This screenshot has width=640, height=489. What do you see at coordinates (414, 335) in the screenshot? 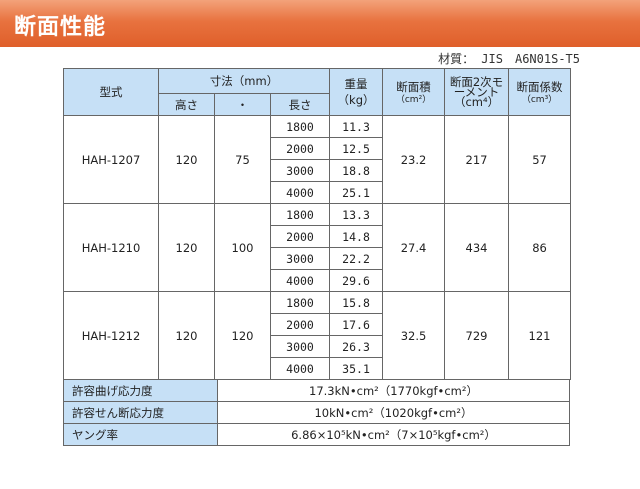
I see `area-cell: 32.5` at bounding box center [414, 335].